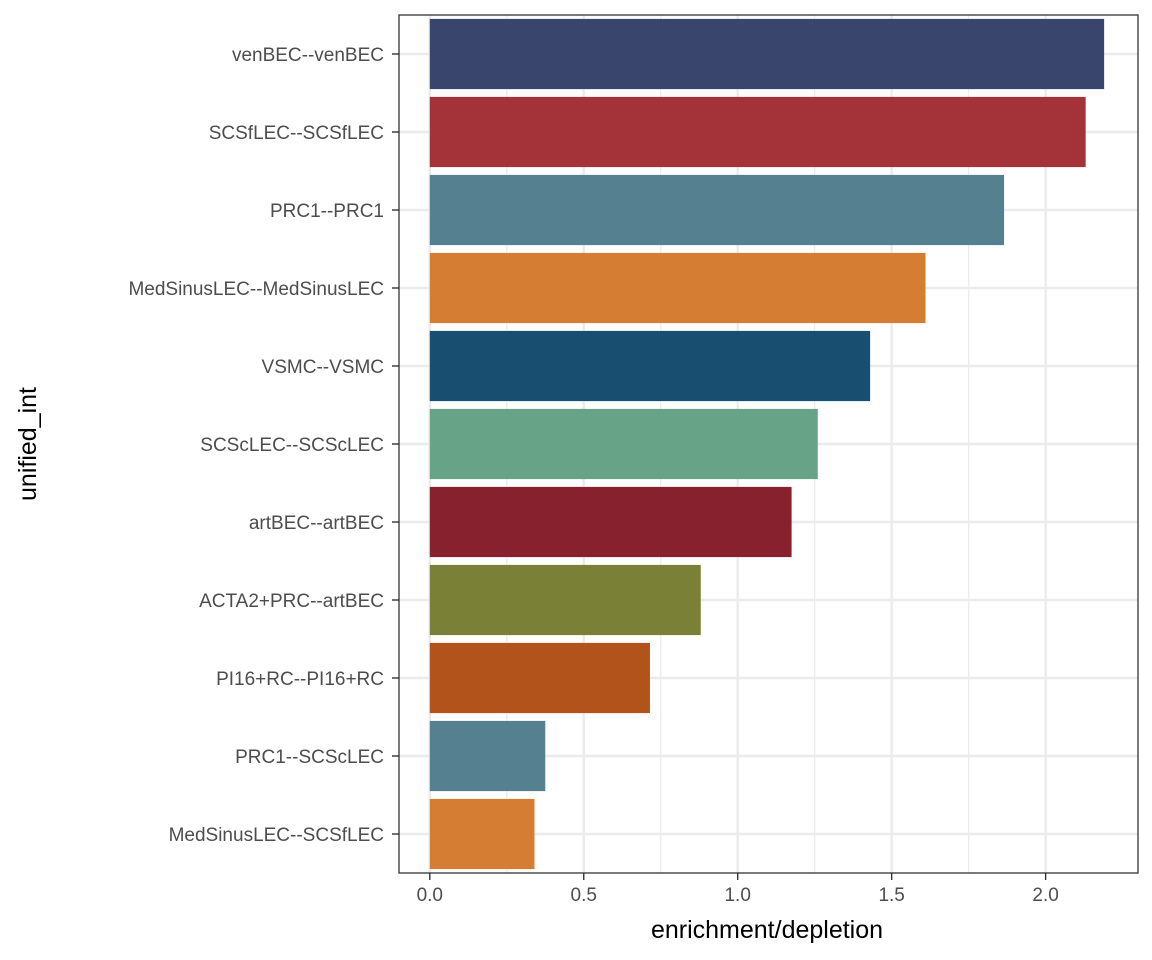 This screenshot has height=960, width=1152. Describe the element at coordinates (1045, 895) in the screenshot. I see `x-tick-label: 2.0` at that location.